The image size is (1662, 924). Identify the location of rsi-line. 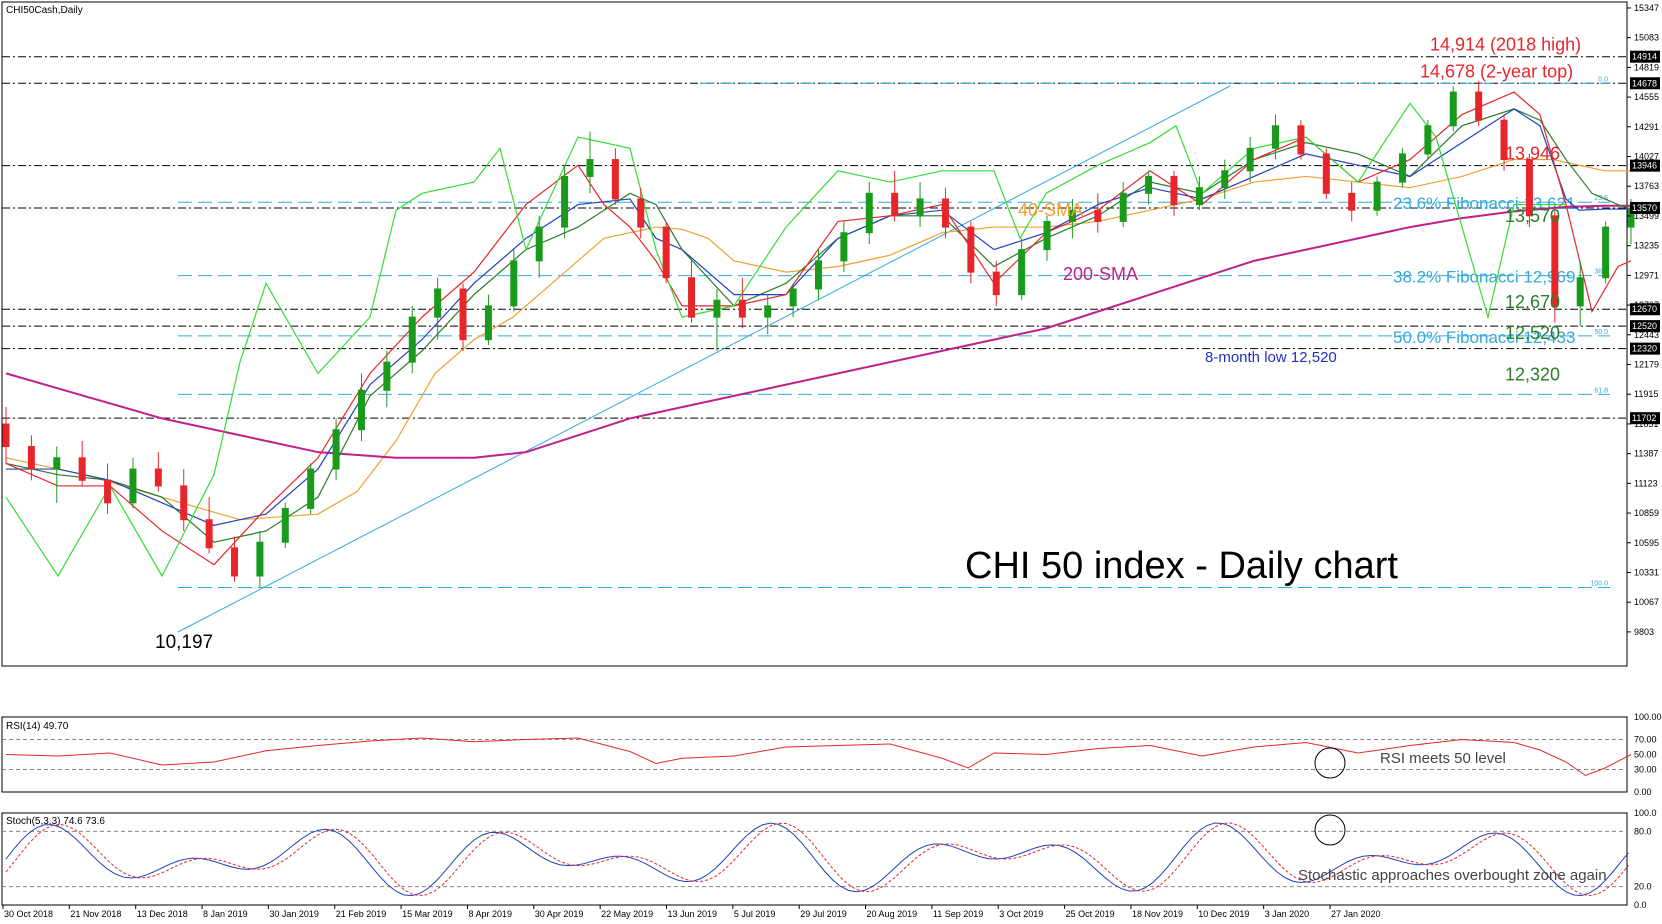
(818, 757).